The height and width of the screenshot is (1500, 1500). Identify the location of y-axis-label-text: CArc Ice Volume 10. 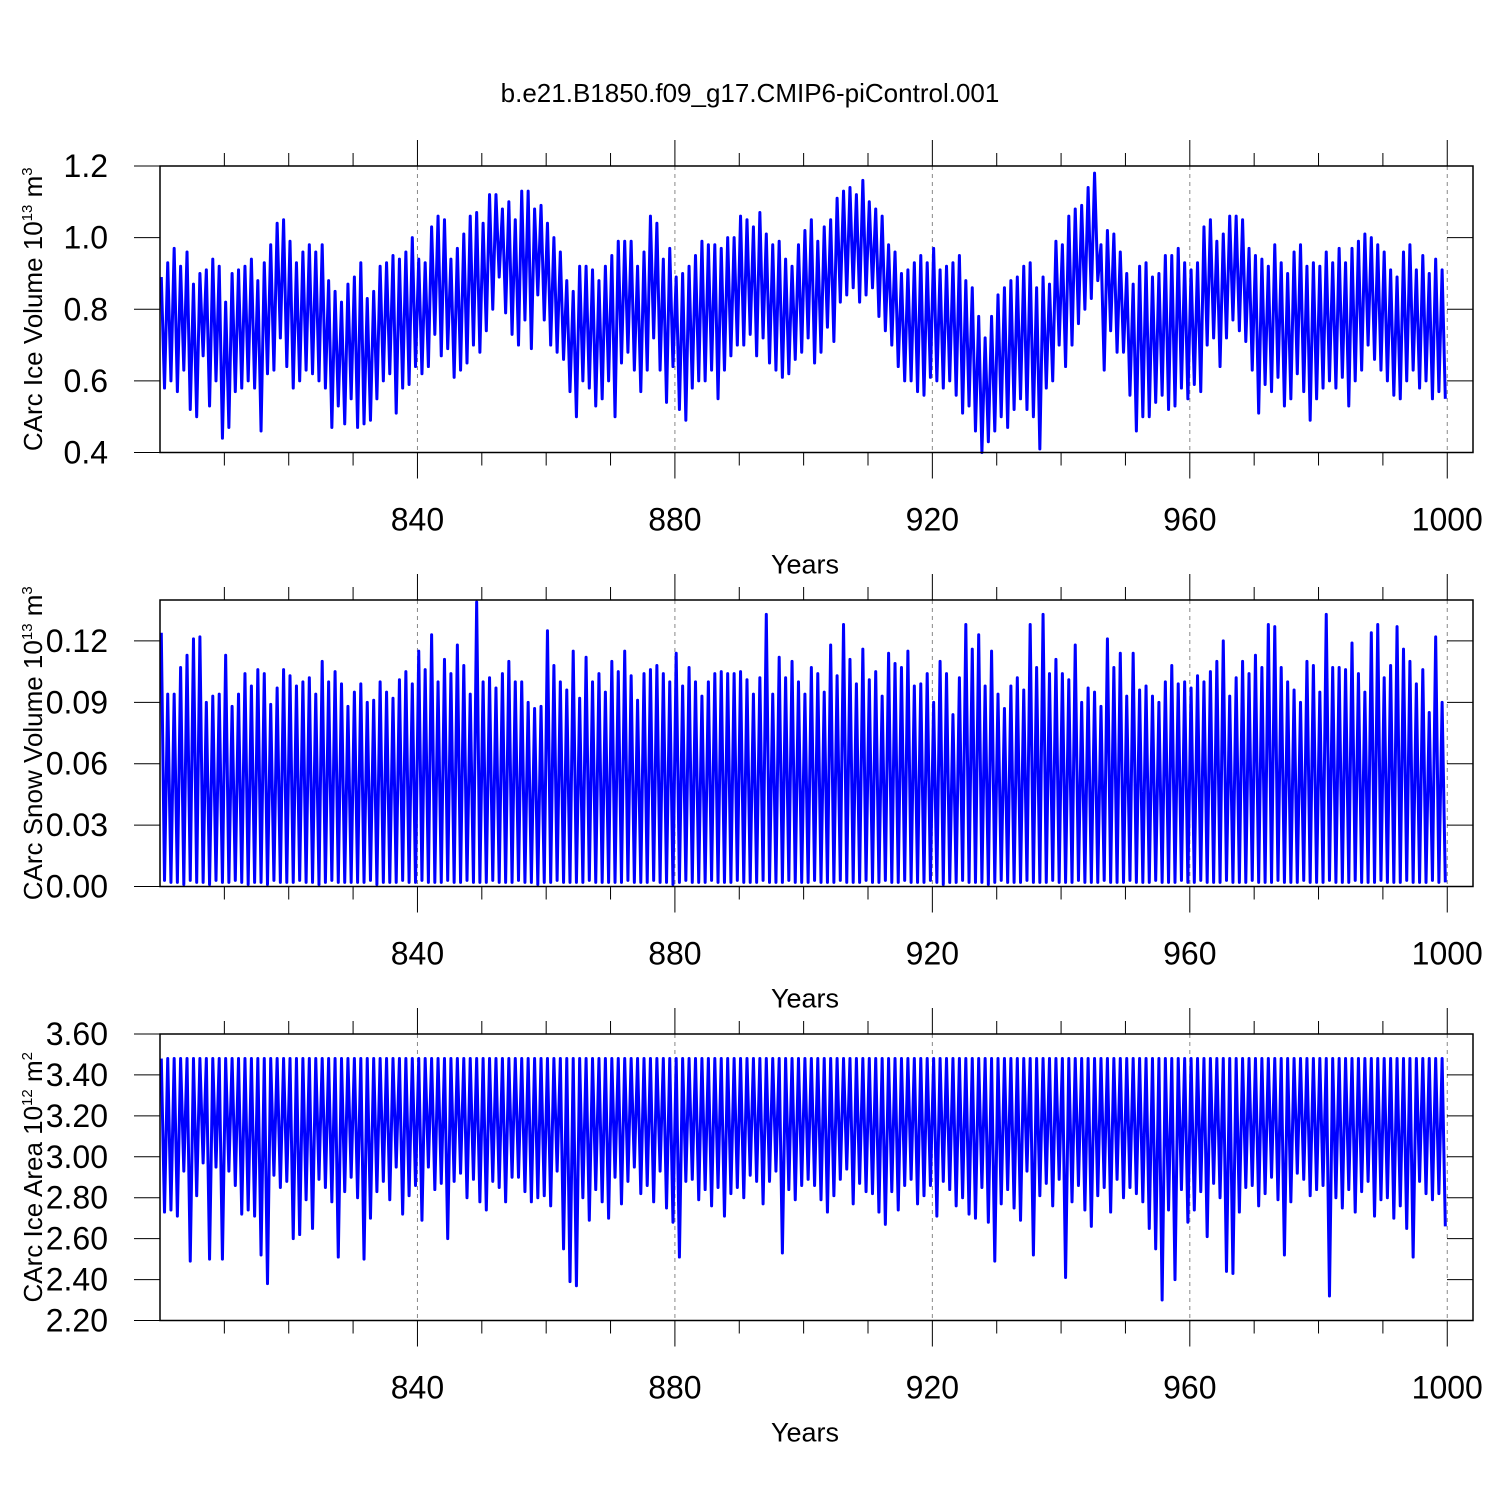
(33, 336).